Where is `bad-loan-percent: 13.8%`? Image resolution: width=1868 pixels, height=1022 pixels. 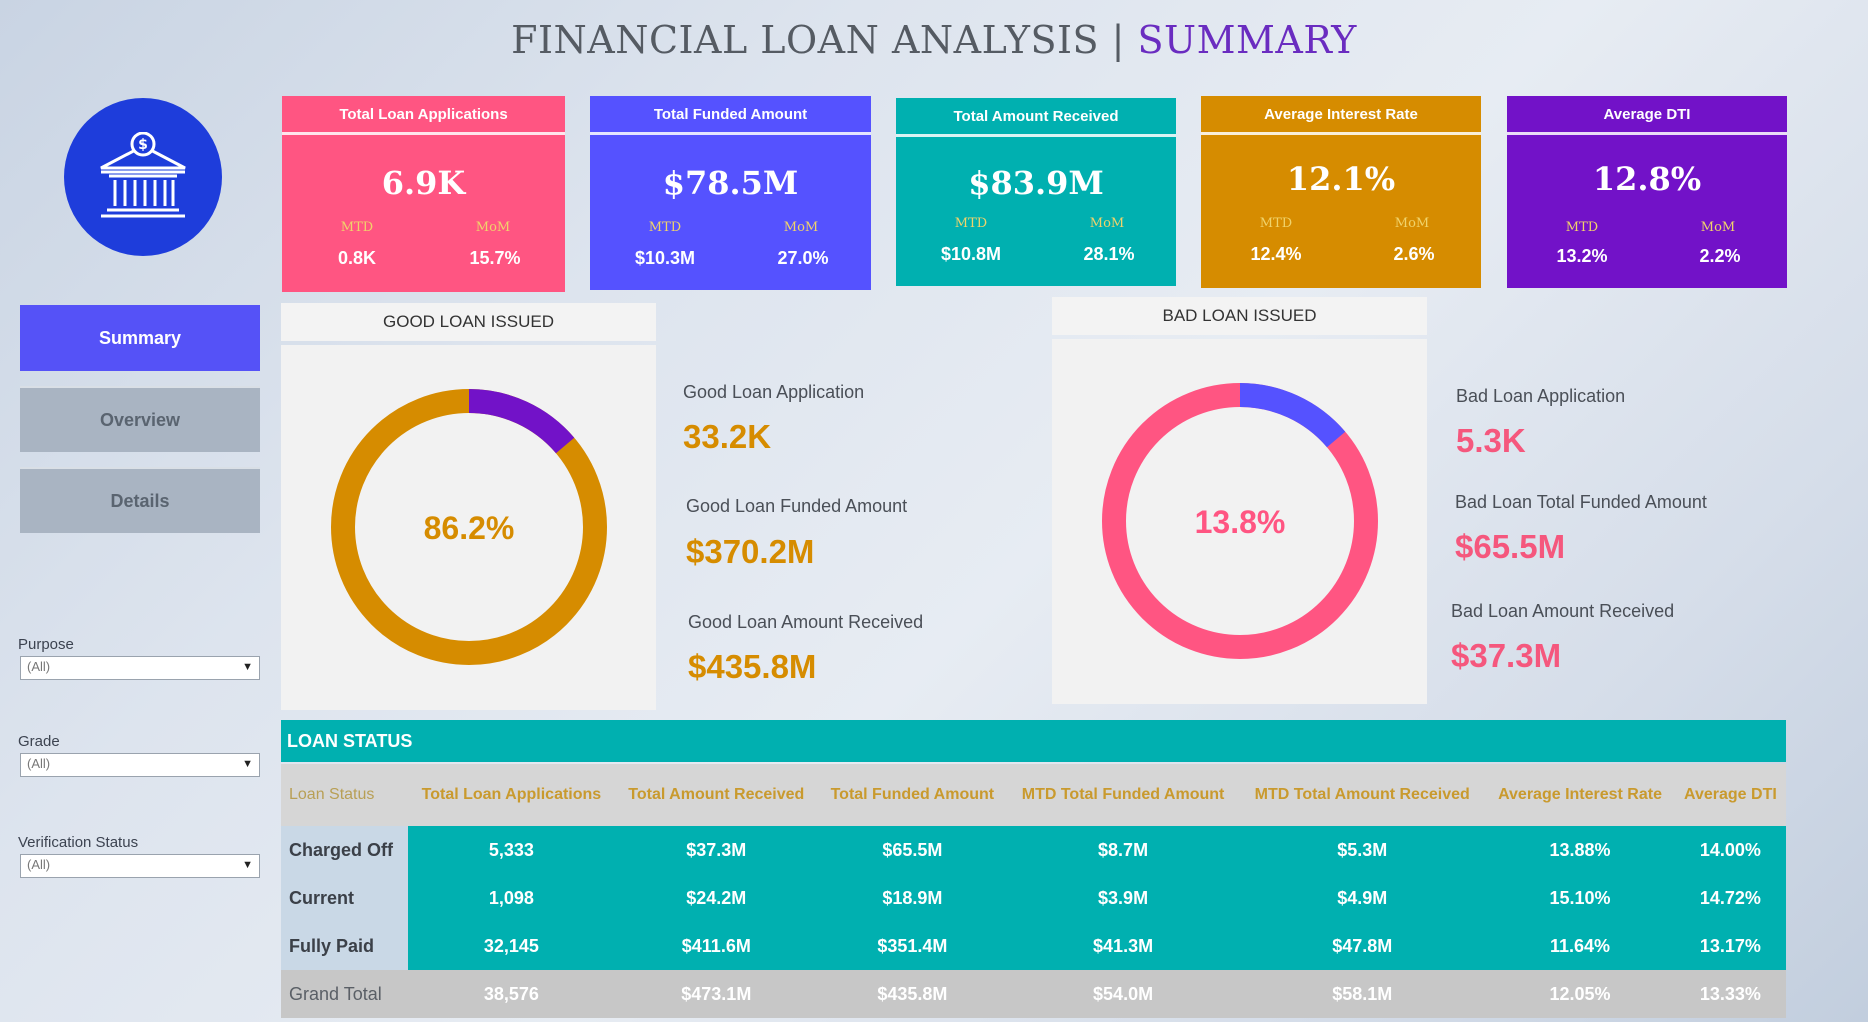 bad-loan-percent: 13.8% is located at coordinates (1240, 522).